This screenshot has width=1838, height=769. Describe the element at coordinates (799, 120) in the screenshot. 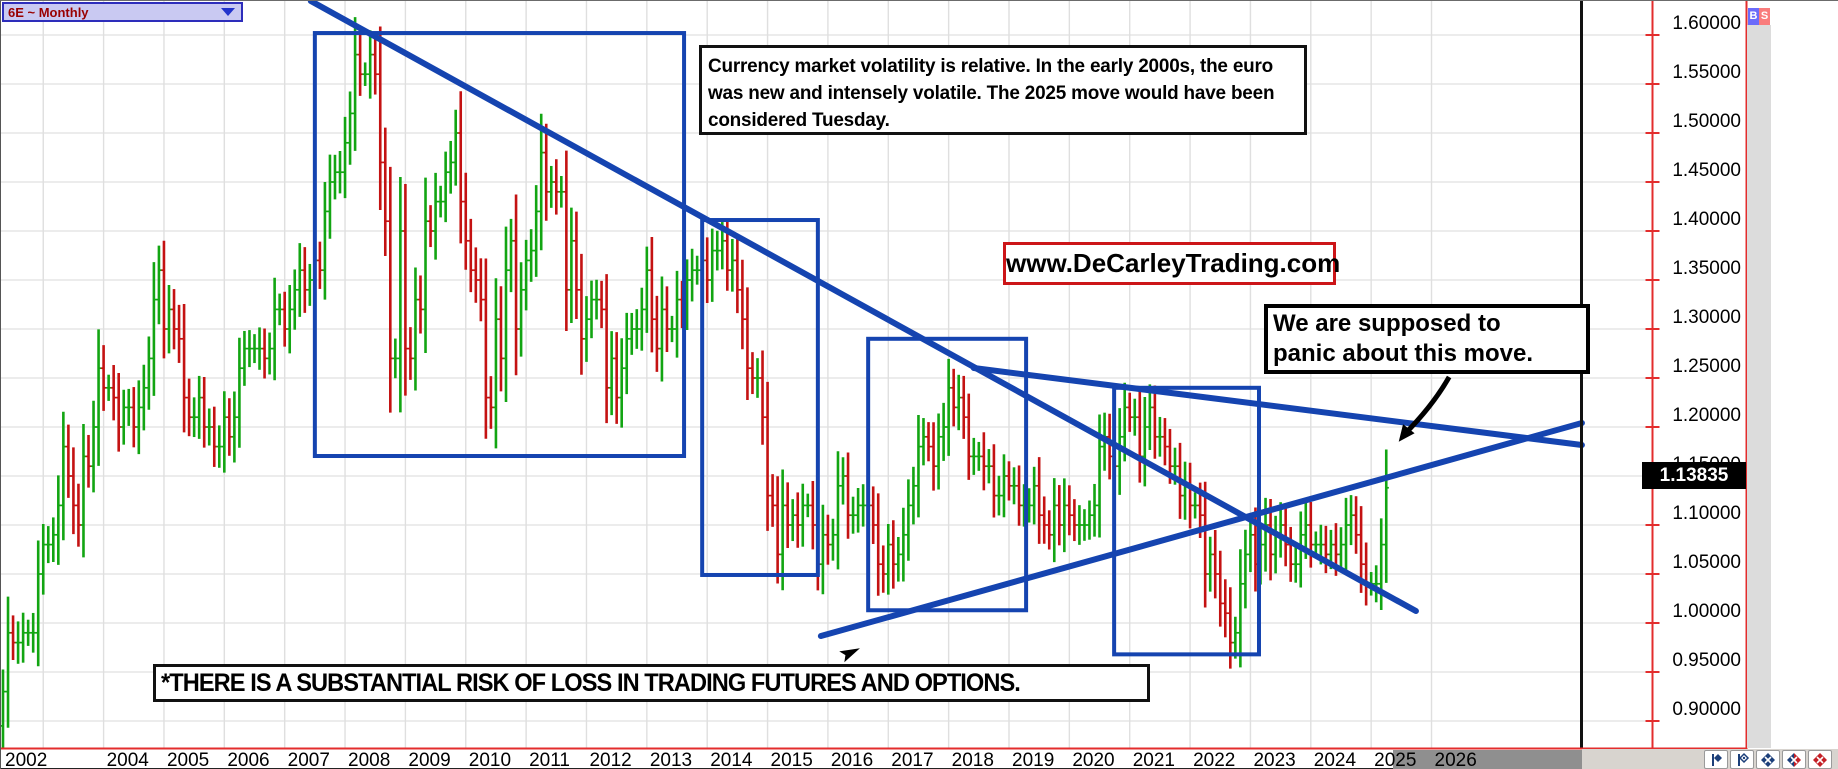

I see `commentary-line: considered Tuesday.` at that location.